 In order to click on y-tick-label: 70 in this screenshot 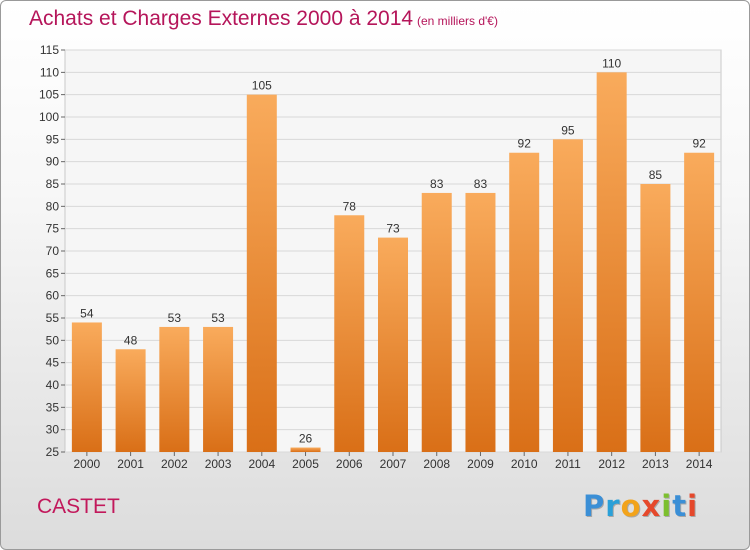, I will do `click(53, 251)`.